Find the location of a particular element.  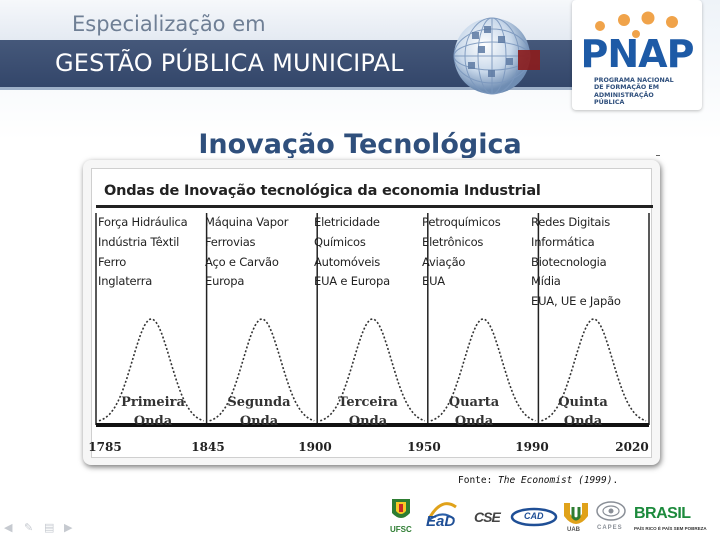

menu-icon: ▤ is located at coordinates (49, 527).